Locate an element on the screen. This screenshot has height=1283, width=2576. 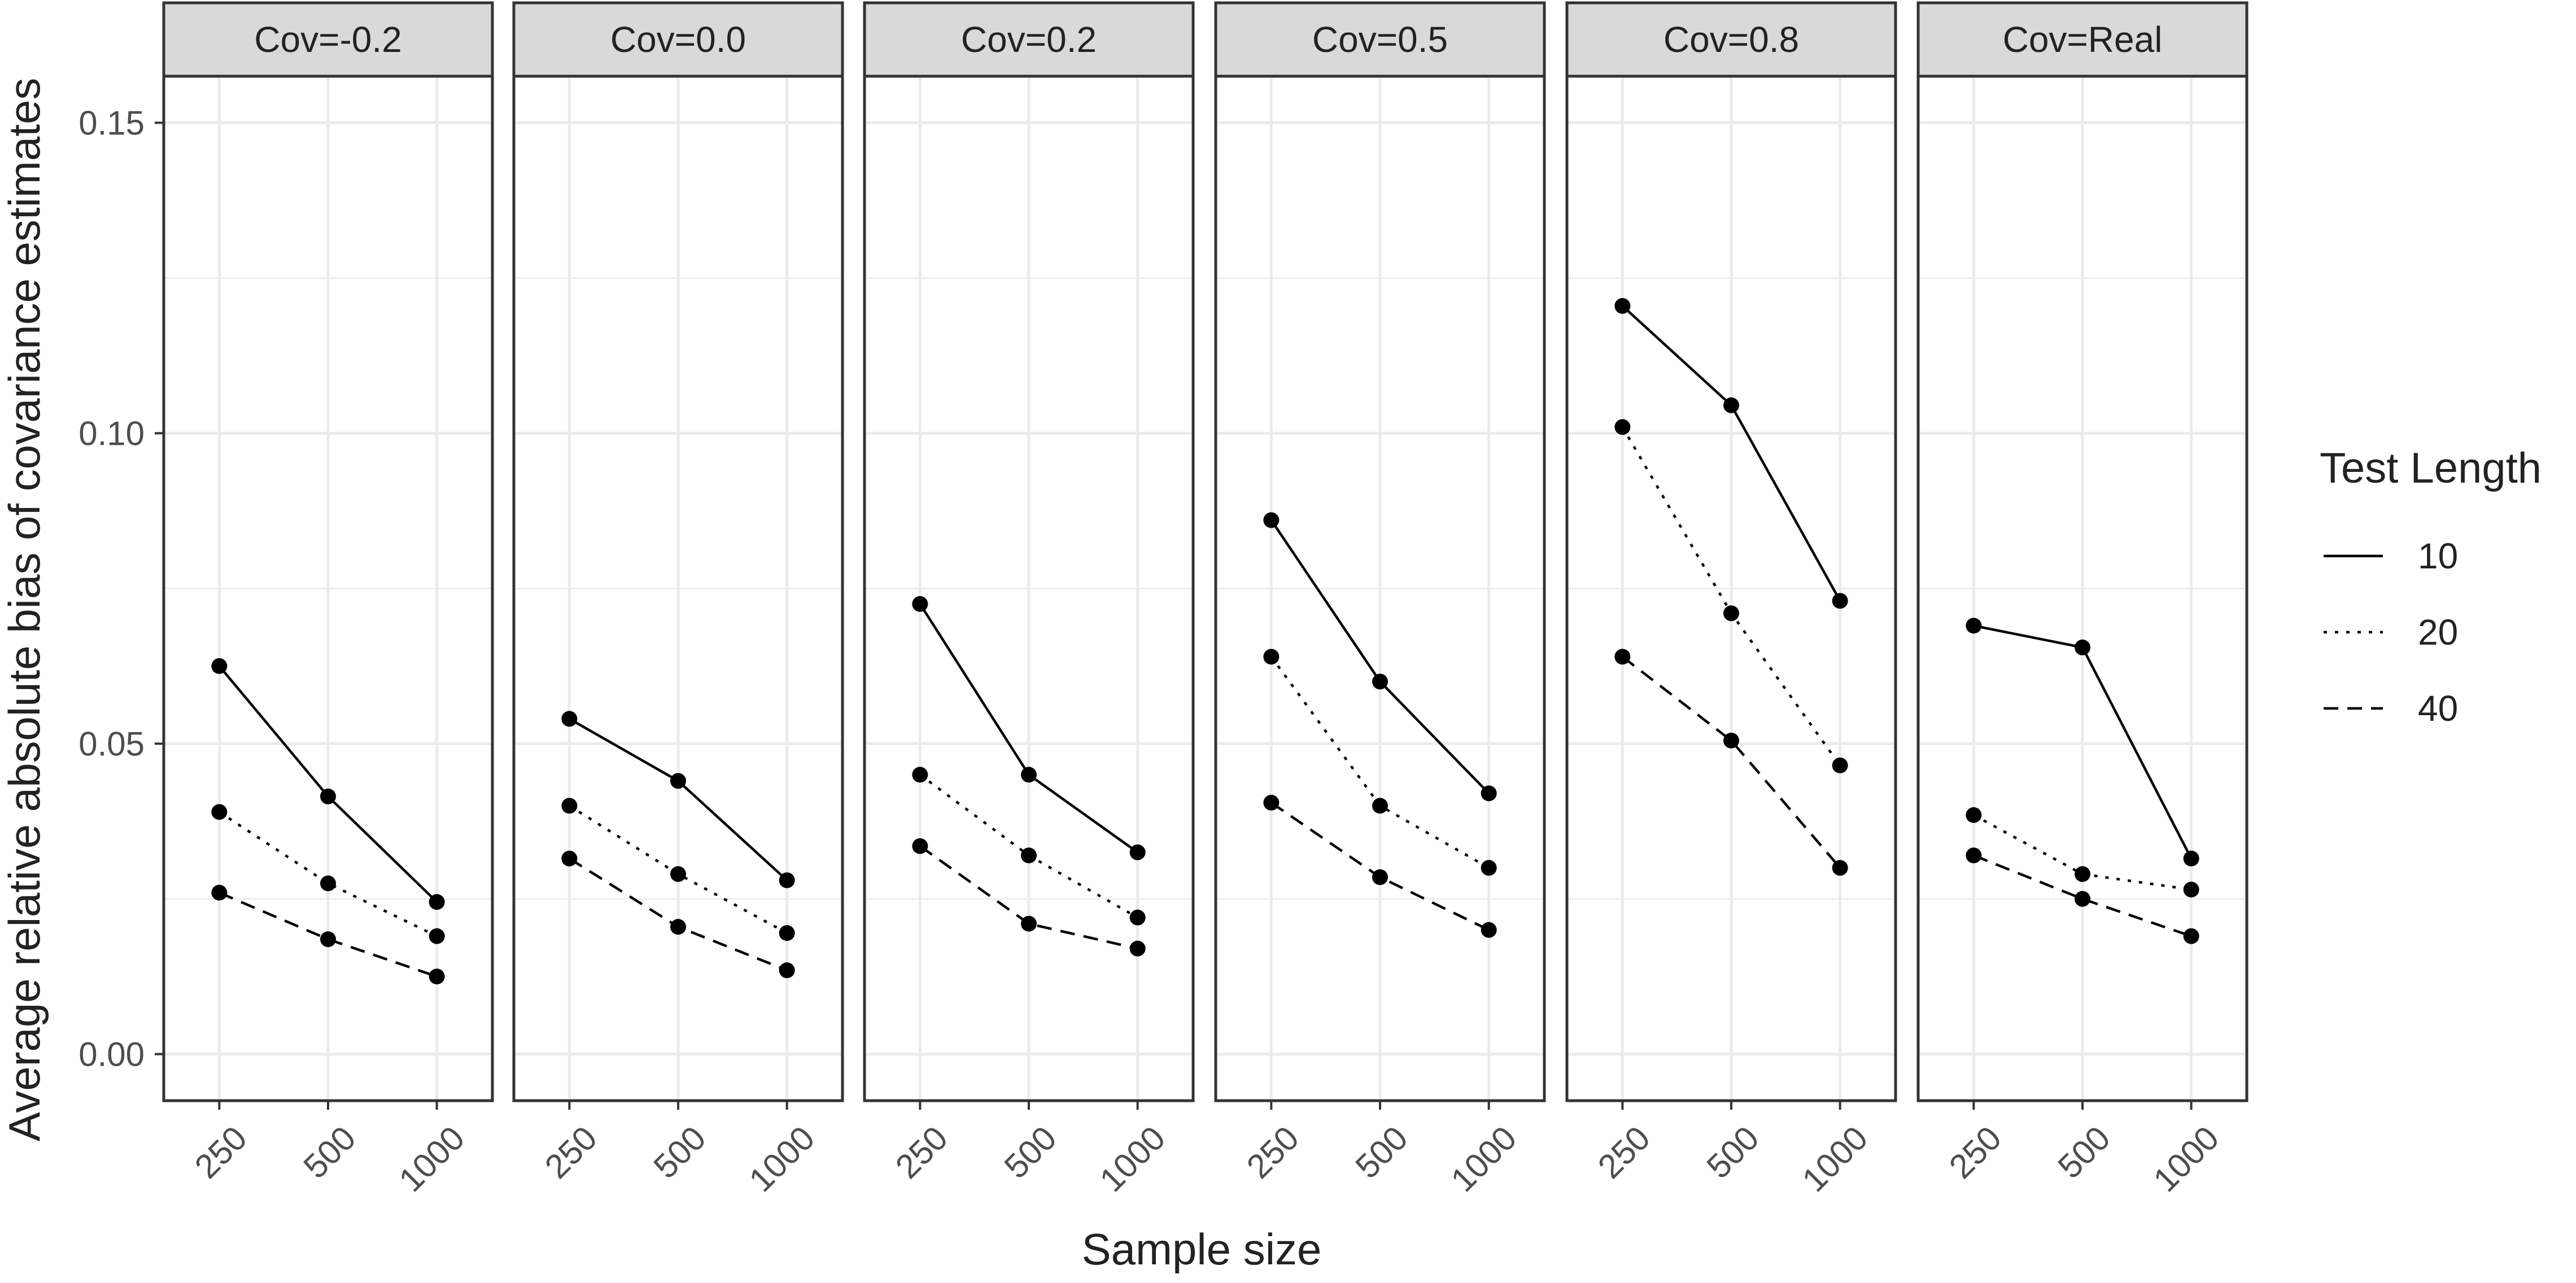
legend: Test Length 10 20 40 is located at coordinates (2431, 586).